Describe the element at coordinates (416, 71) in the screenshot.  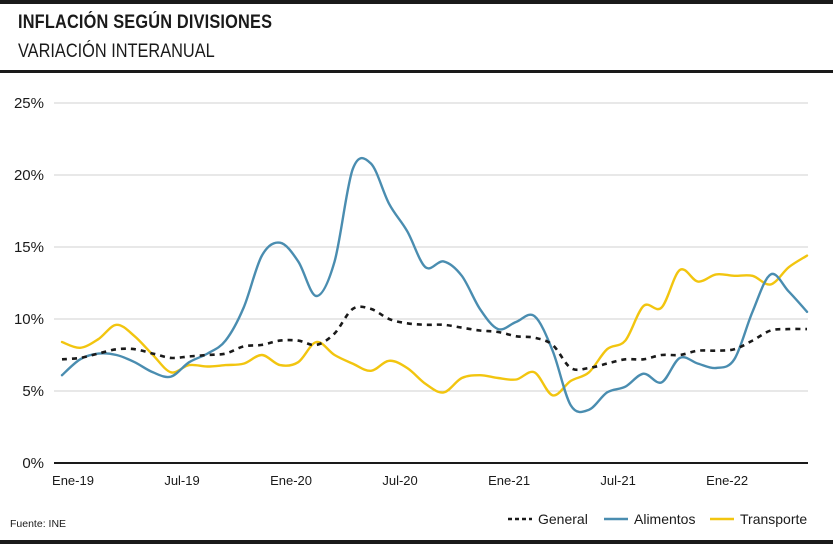
I see `header-divider` at that location.